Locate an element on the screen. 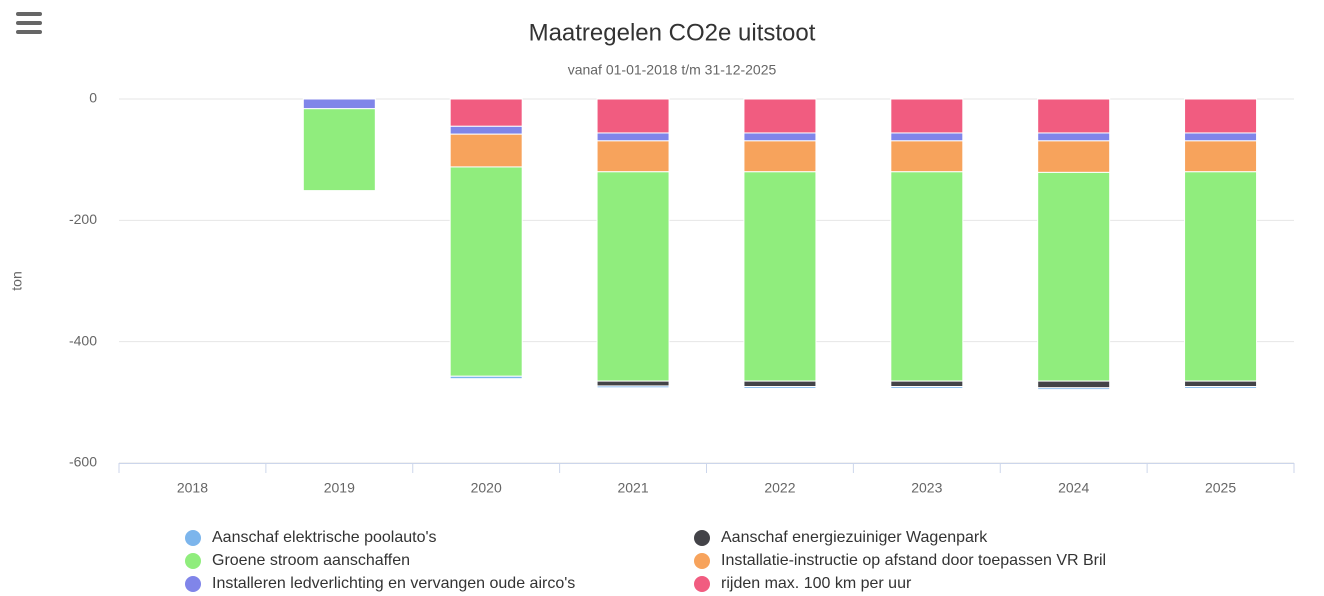 The image size is (1324, 596). y-axis-title: ton is located at coordinates (17, 280).